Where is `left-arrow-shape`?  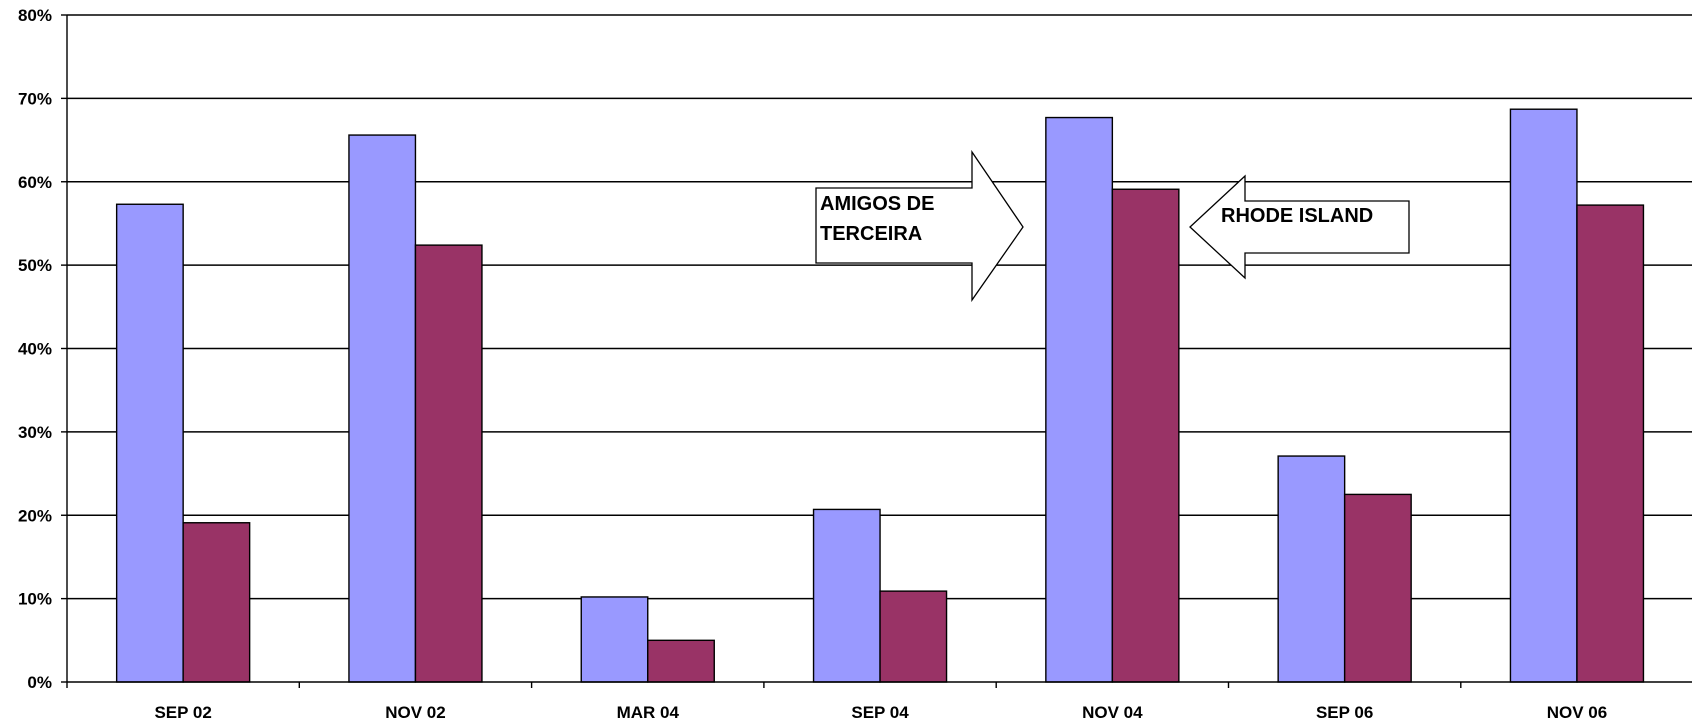 left-arrow-shape is located at coordinates (1299, 227).